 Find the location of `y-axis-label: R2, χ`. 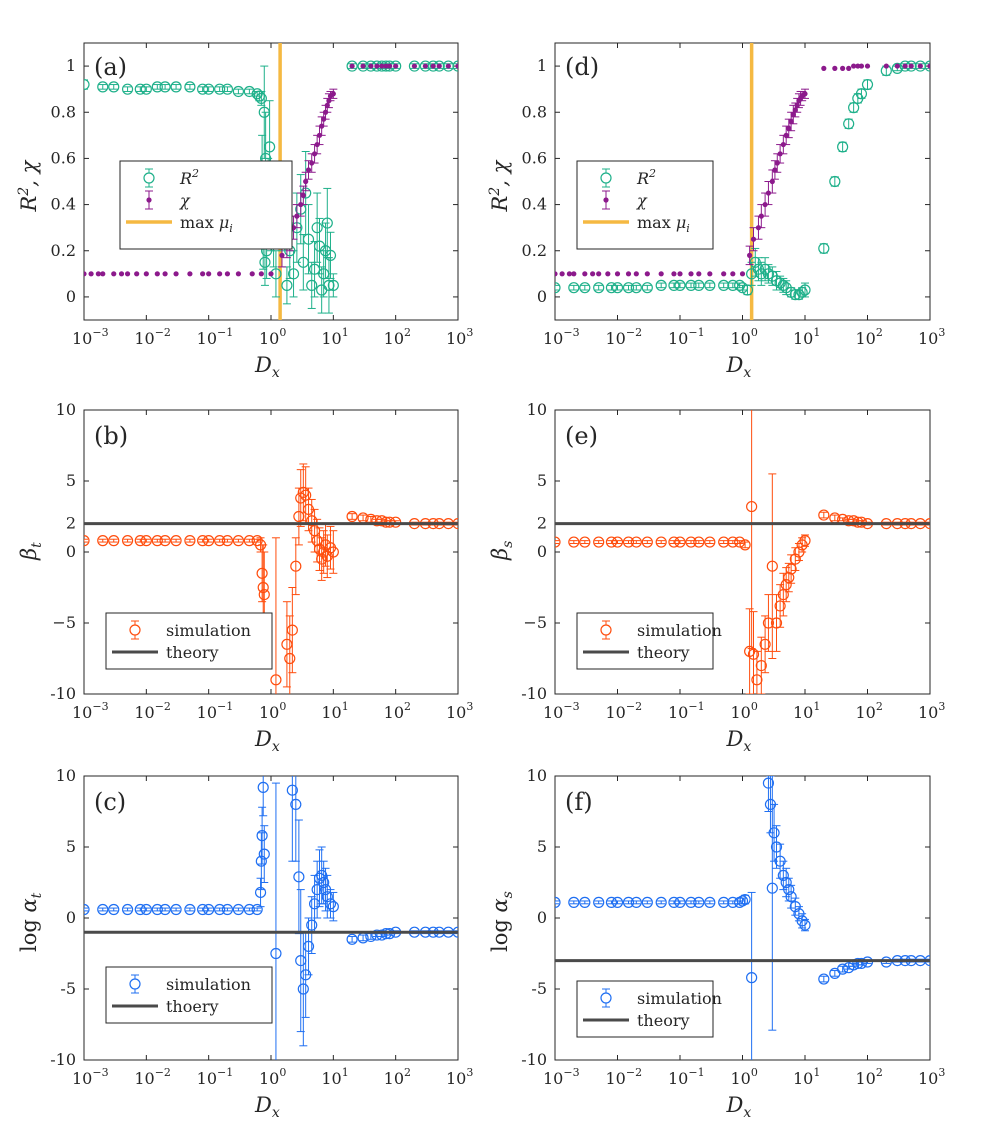

y-axis-label: R2, χ is located at coordinates (28, 185).